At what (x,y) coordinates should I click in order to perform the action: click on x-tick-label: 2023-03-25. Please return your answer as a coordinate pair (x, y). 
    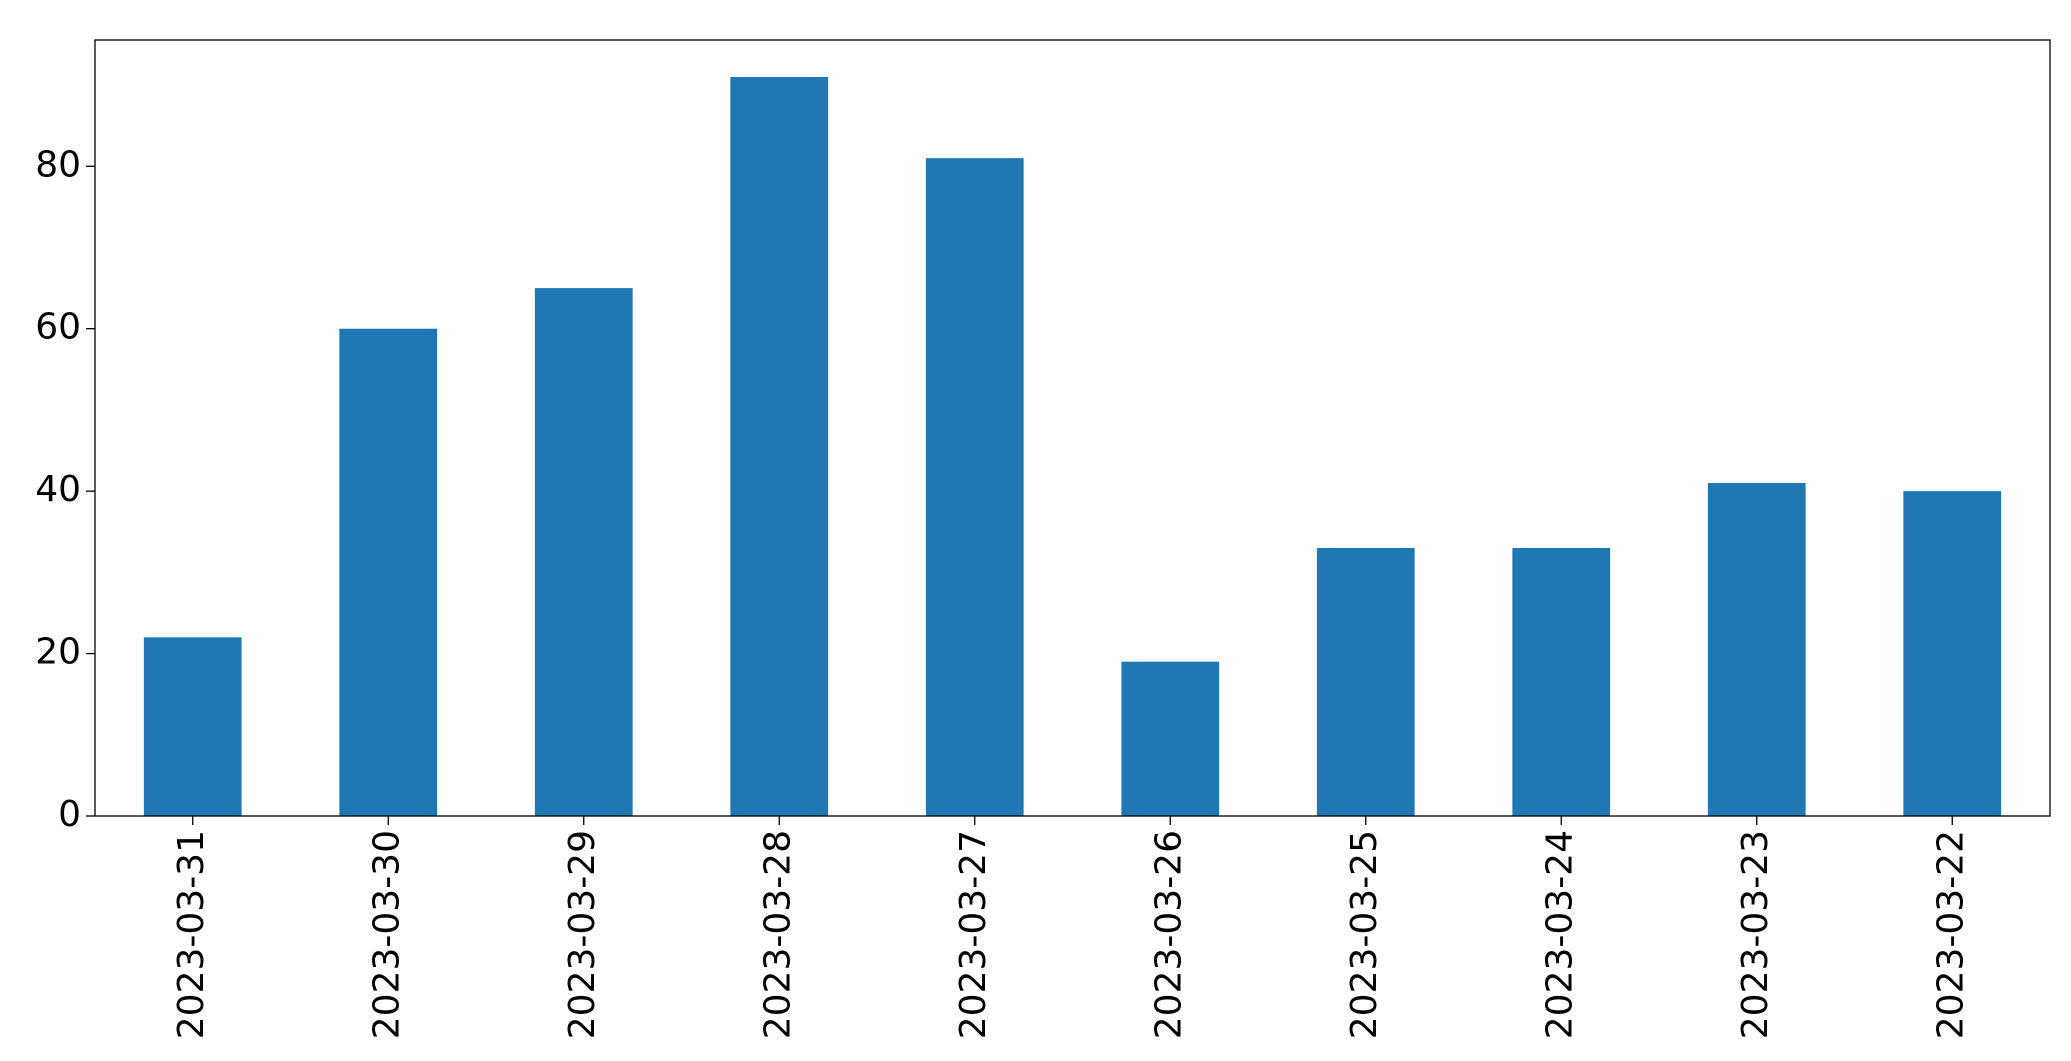
    Looking at the image, I should click on (1364, 934).